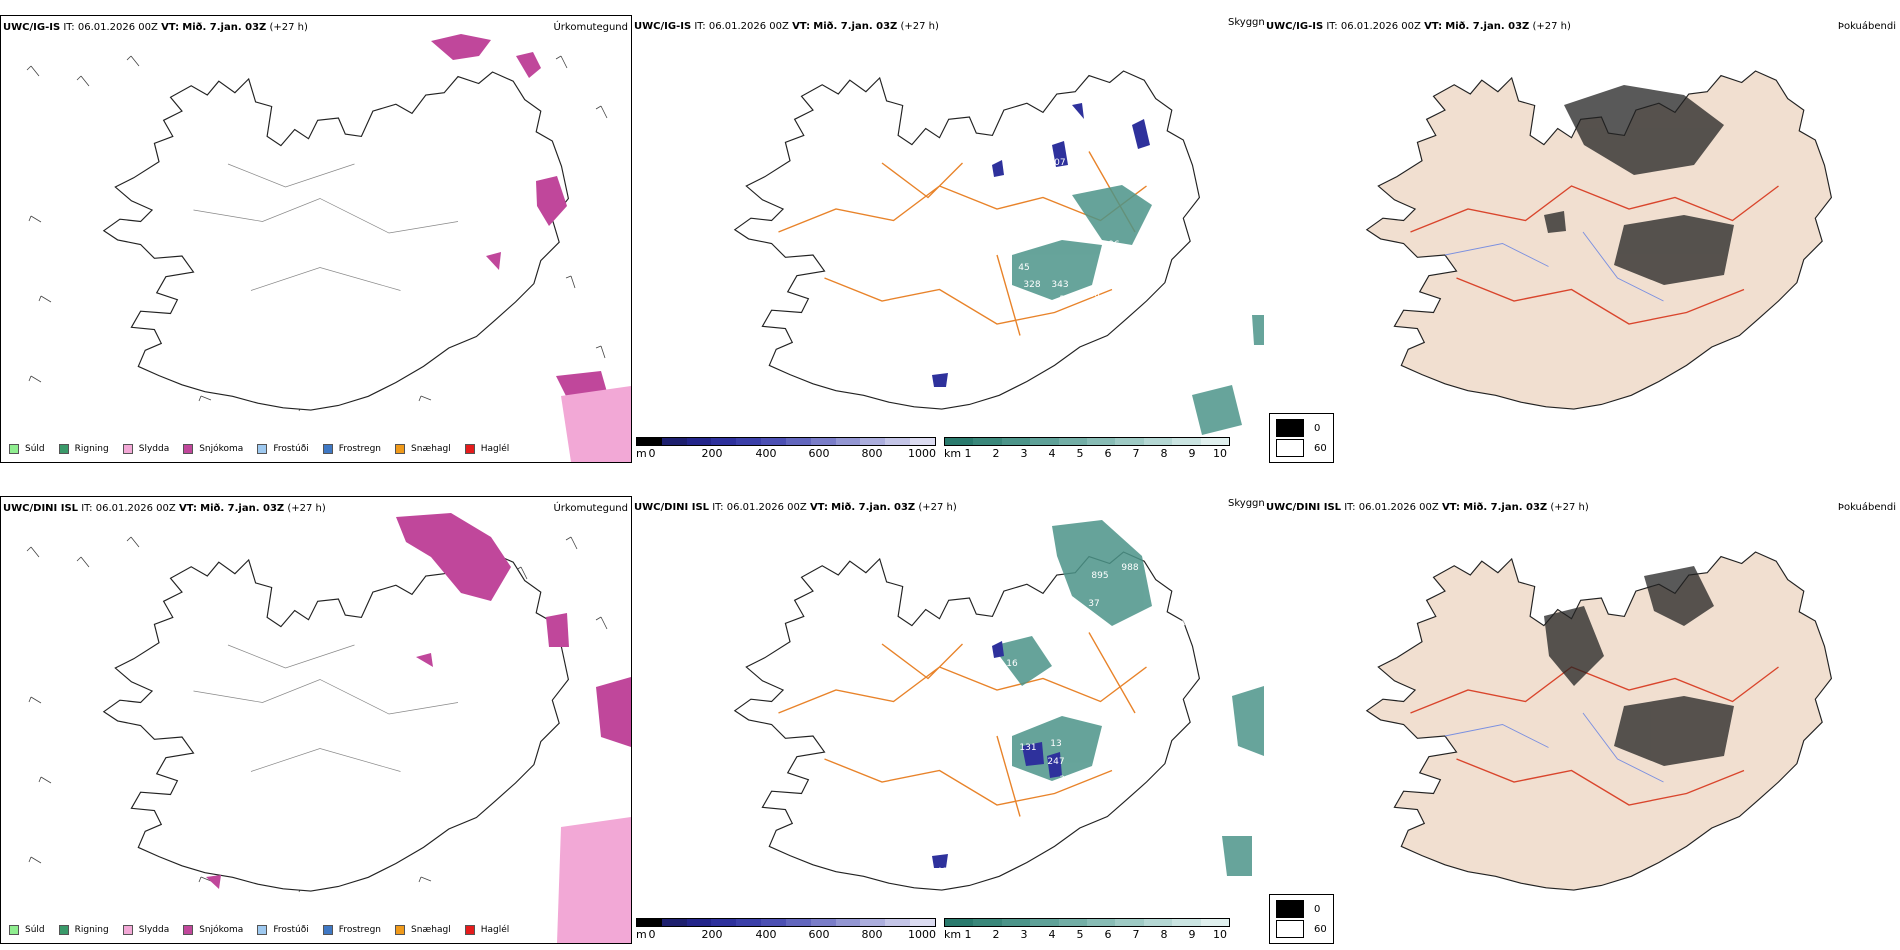 The width and height of the screenshot is (1900, 950). Describe the element at coordinates (942, 872) in the screenshot. I see `svg-text: 48` at that location.